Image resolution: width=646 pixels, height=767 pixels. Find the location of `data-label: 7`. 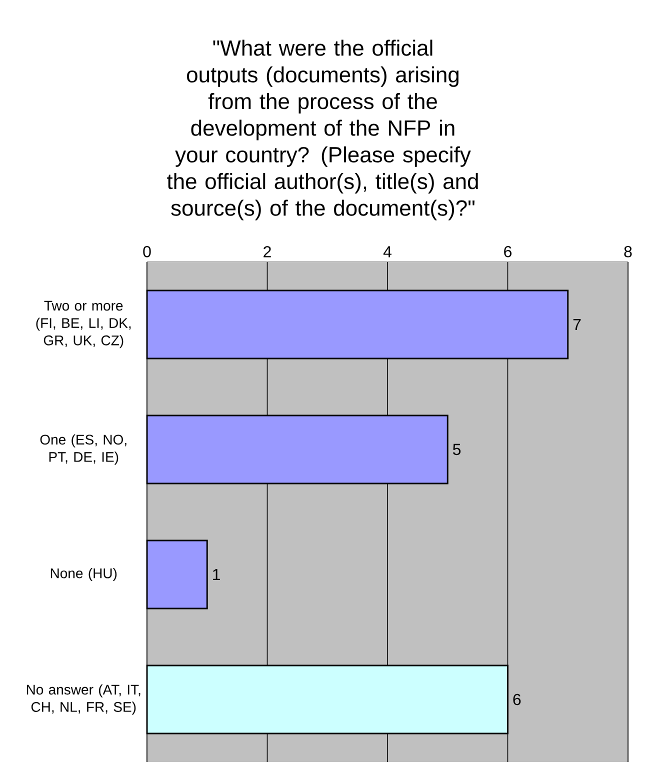

data-label: 7 is located at coordinates (577, 324).